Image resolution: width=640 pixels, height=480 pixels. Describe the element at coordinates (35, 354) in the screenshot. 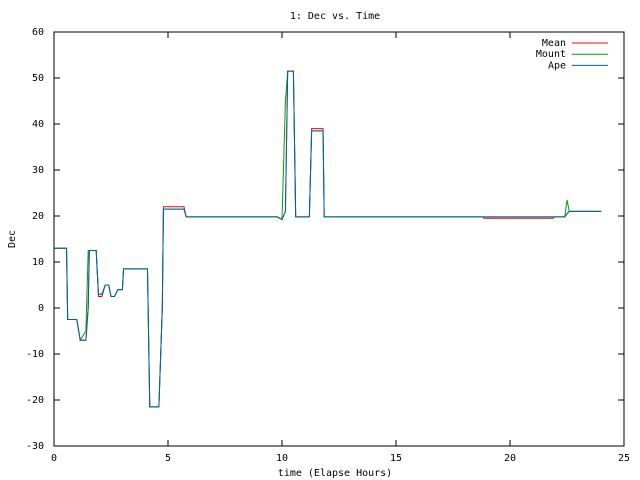

I see `y-tick-label: -10` at that location.